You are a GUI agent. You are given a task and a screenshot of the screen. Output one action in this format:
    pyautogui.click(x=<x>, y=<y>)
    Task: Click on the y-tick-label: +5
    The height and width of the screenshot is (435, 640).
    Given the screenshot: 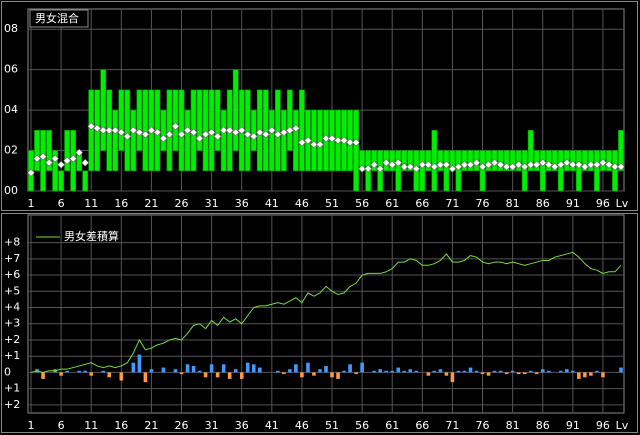 What is the action you would take?
    pyautogui.click(x=12, y=290)
    